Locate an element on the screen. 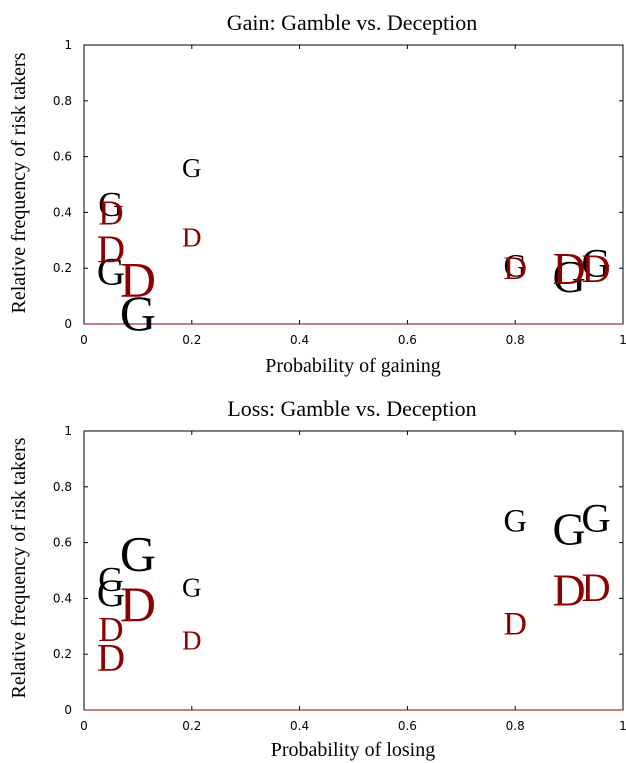 This screenshot has width=626, height=763. gain-x-tick-label: 0.4 is located at coordinates (299, 340).